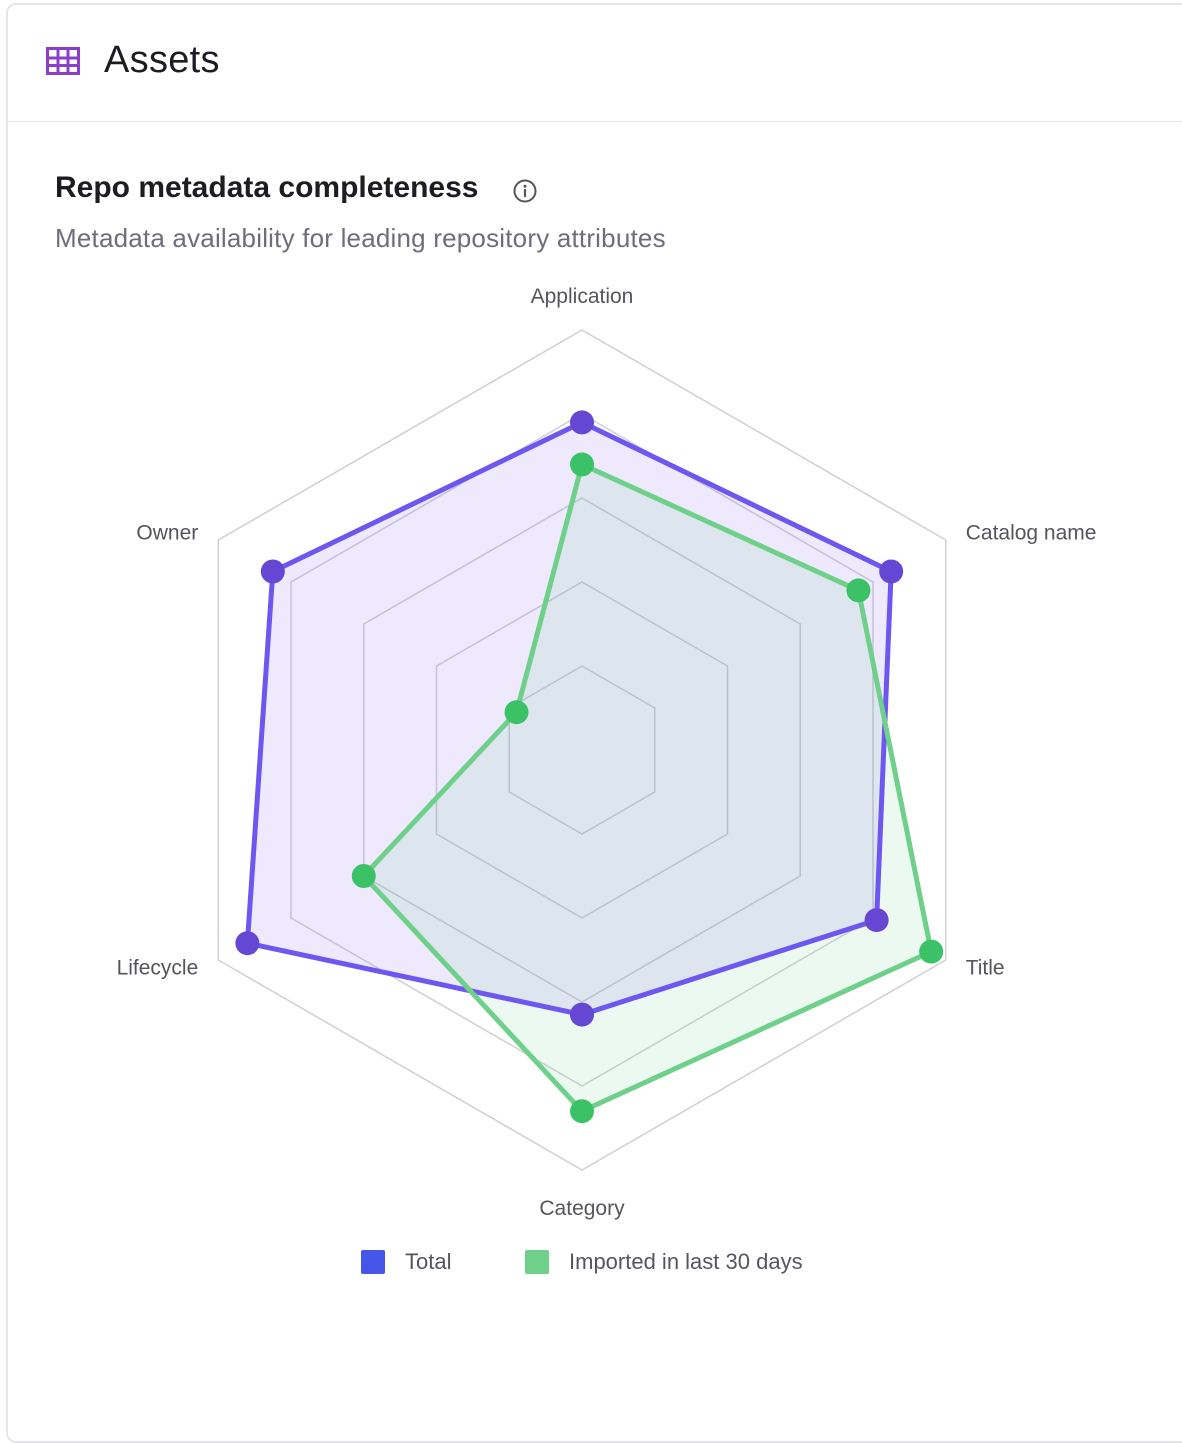  Describe the element at coordinates (686, 1261) in the screenshot. I see `legend-label-imported: Imported in last 30 days` at that location.